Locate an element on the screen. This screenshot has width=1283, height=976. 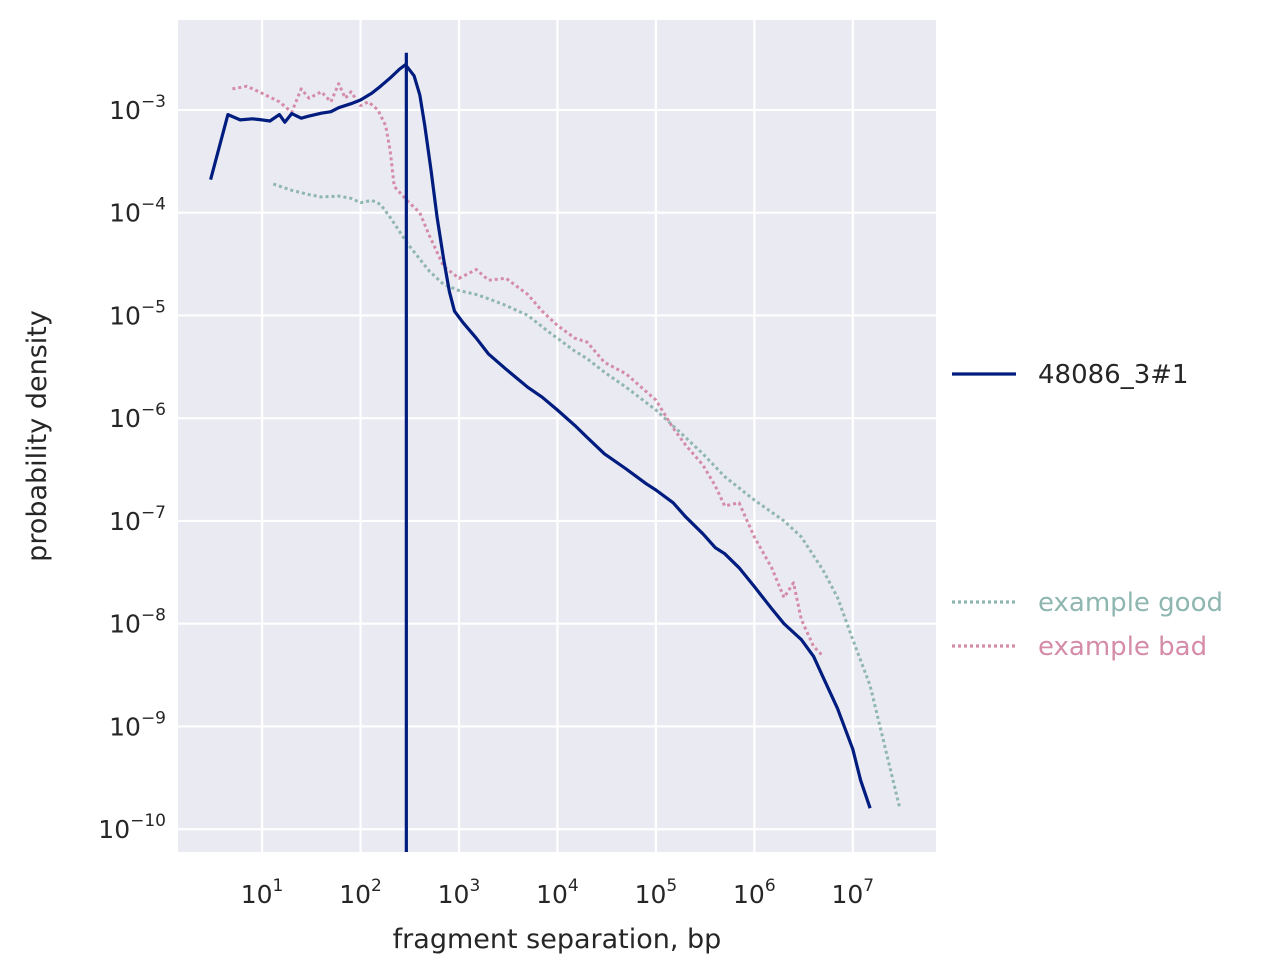
x-tick-label: 10⁷ is located at coordinates (852, 892).